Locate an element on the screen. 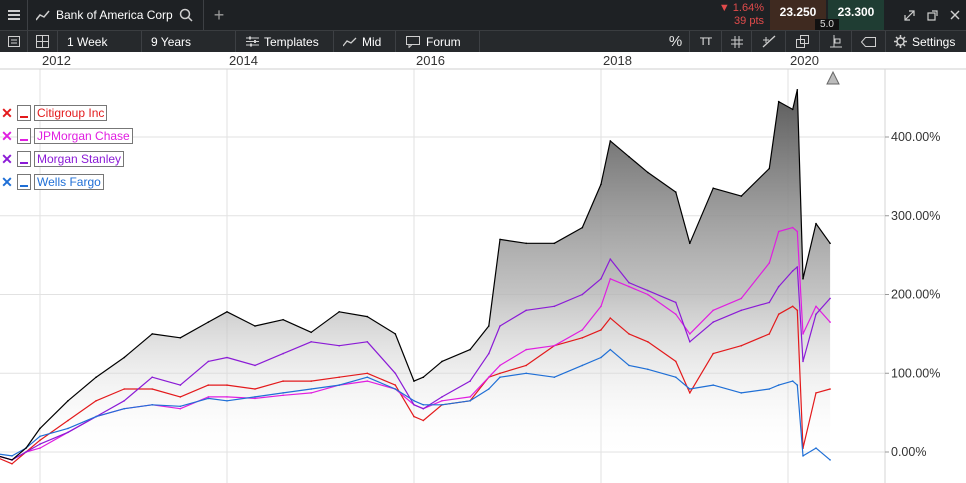 The width and height of the screenshot is (966, 483). drawing-tools-icon is located at coordinates (769, 41).